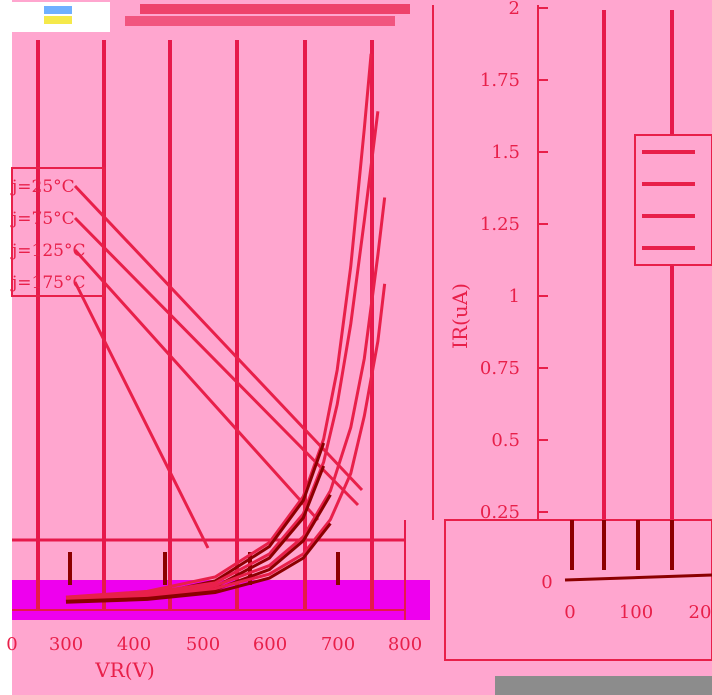 The image size is (712, 695). What do you see at coordinates (505, 440) in the screenshot?
I see `y-tick-label: 0.5` at bounding box center [505, 440].